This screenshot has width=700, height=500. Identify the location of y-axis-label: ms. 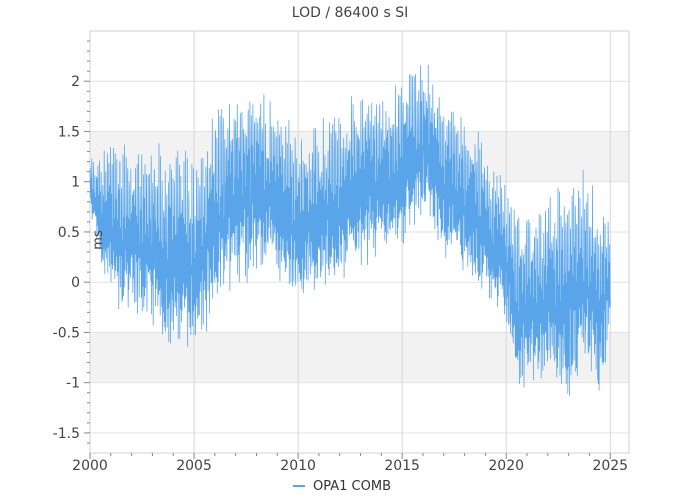
(98, 240).